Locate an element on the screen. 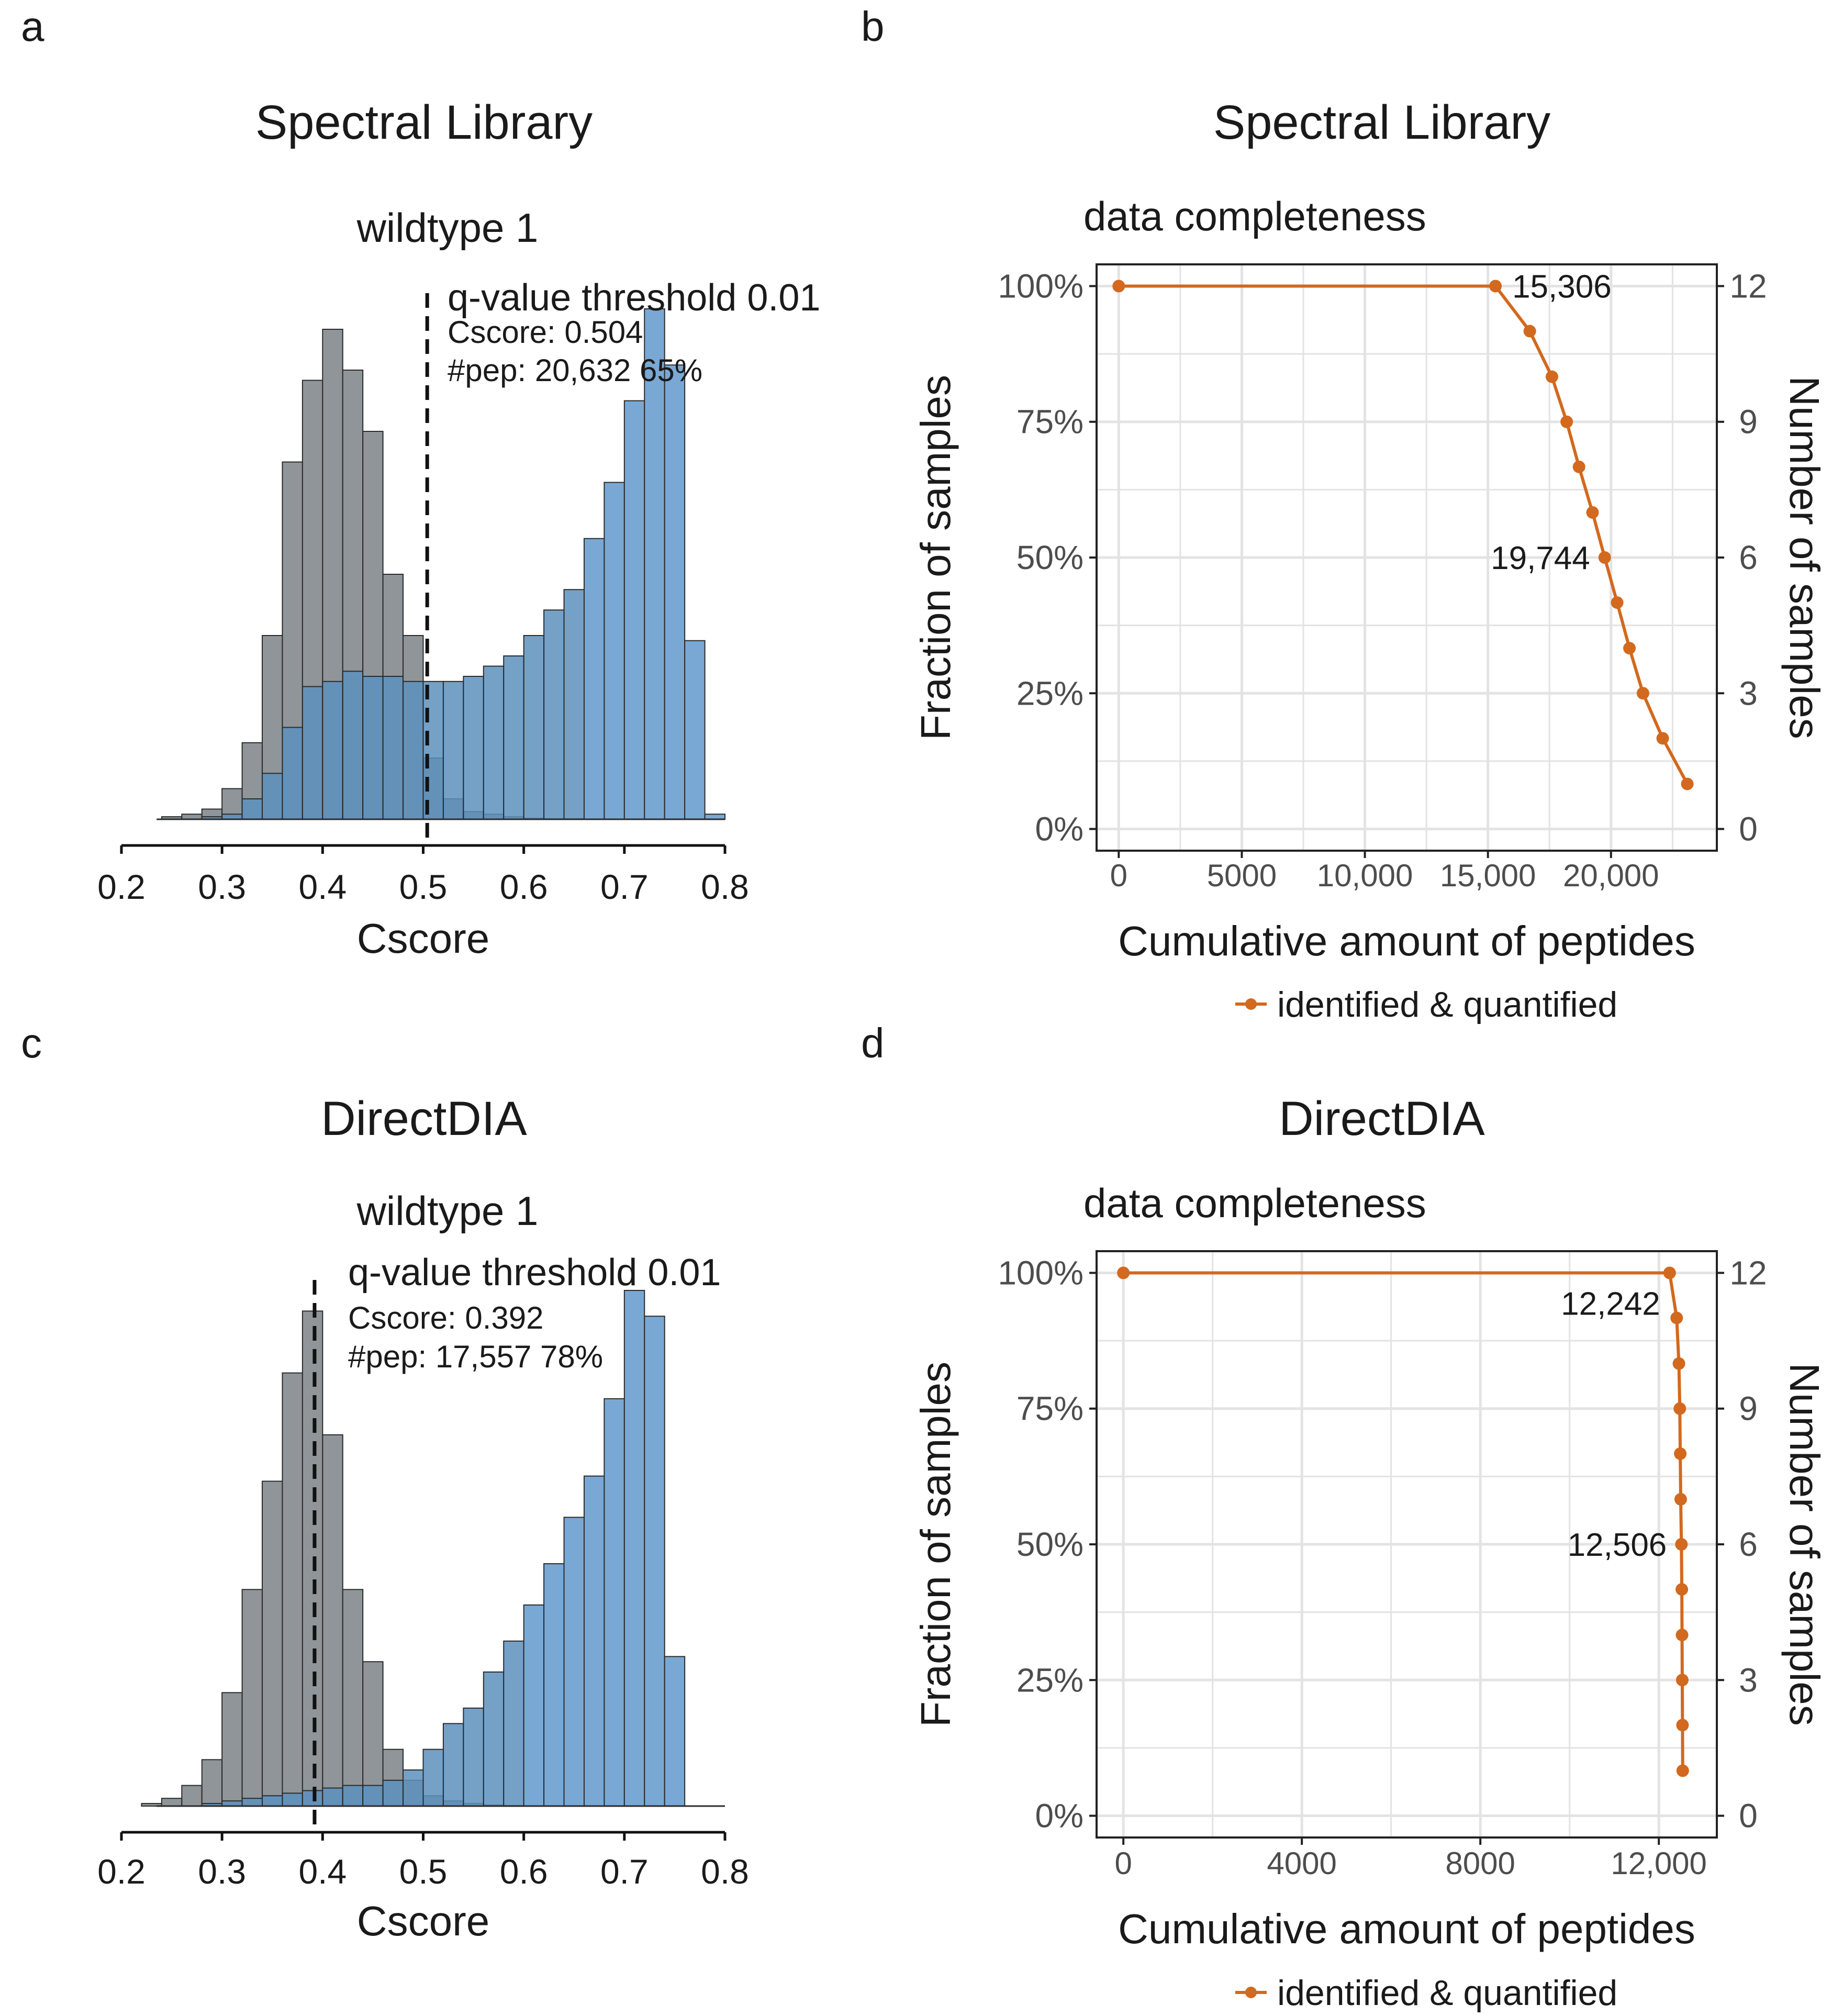 The image size is (1832, 2016). pep-count-label: #pep: 20,632 65% is located at coordinates (575, 370).